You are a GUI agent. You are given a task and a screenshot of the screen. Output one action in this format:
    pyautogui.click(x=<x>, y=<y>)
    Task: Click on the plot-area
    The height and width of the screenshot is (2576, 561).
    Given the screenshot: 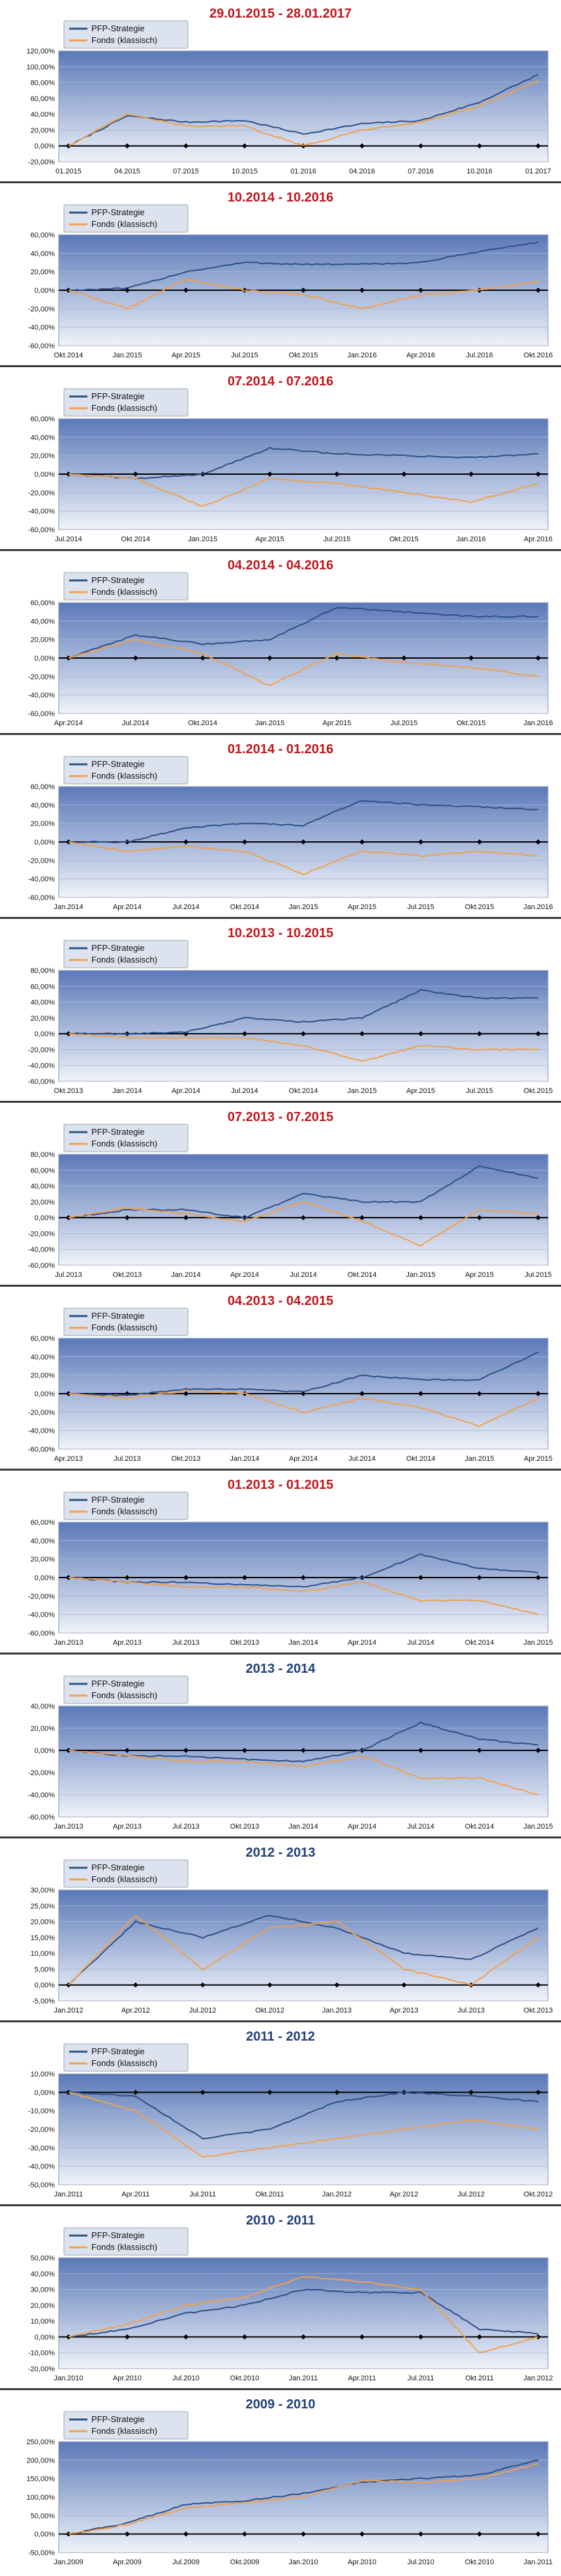 What is the action you would take?
    pyautogui.click(x=303, y=1026)
    